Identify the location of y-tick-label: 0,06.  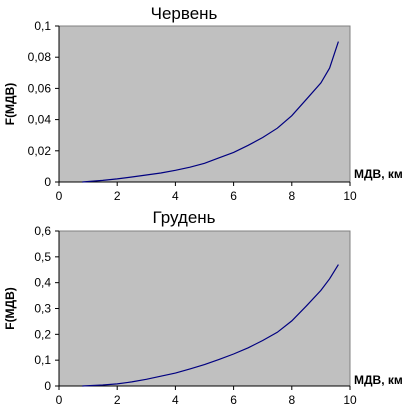
(40, 88).